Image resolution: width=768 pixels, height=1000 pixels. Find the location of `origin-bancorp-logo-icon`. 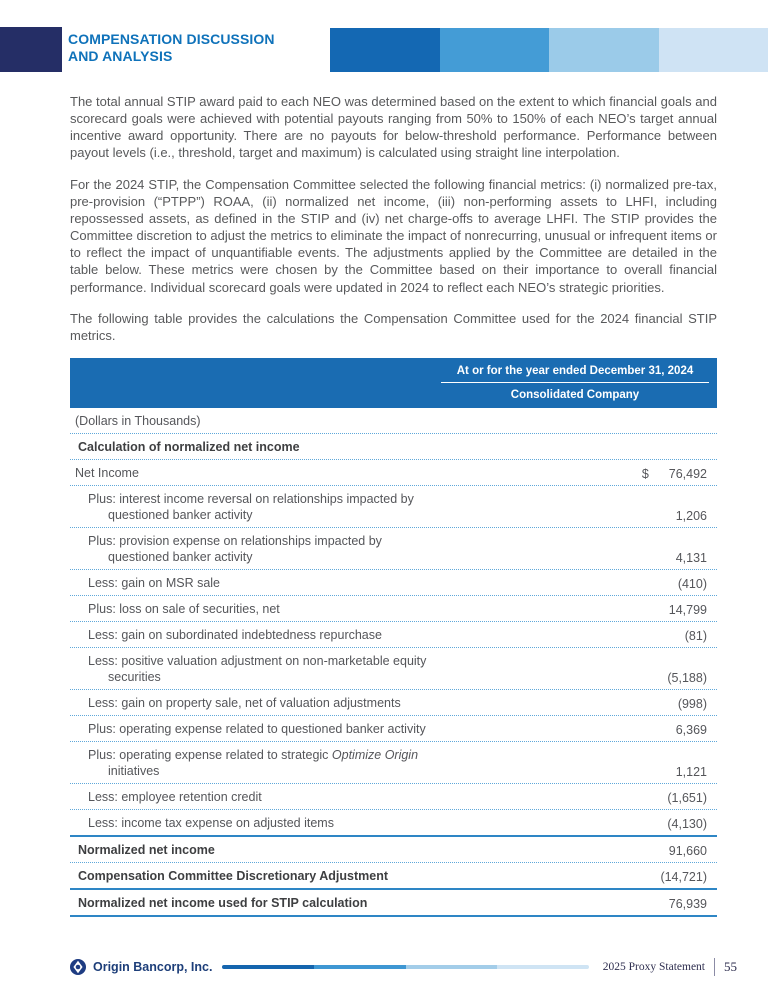

origin-bancorp-logo-icon is located at coordinates (78, 967).